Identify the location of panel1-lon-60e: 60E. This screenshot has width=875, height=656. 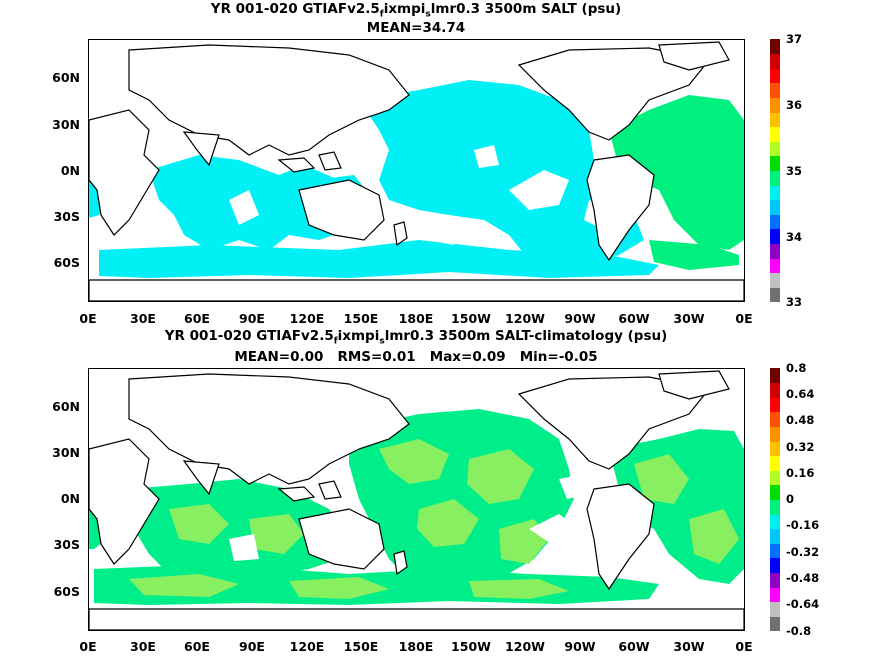
(197, 318).